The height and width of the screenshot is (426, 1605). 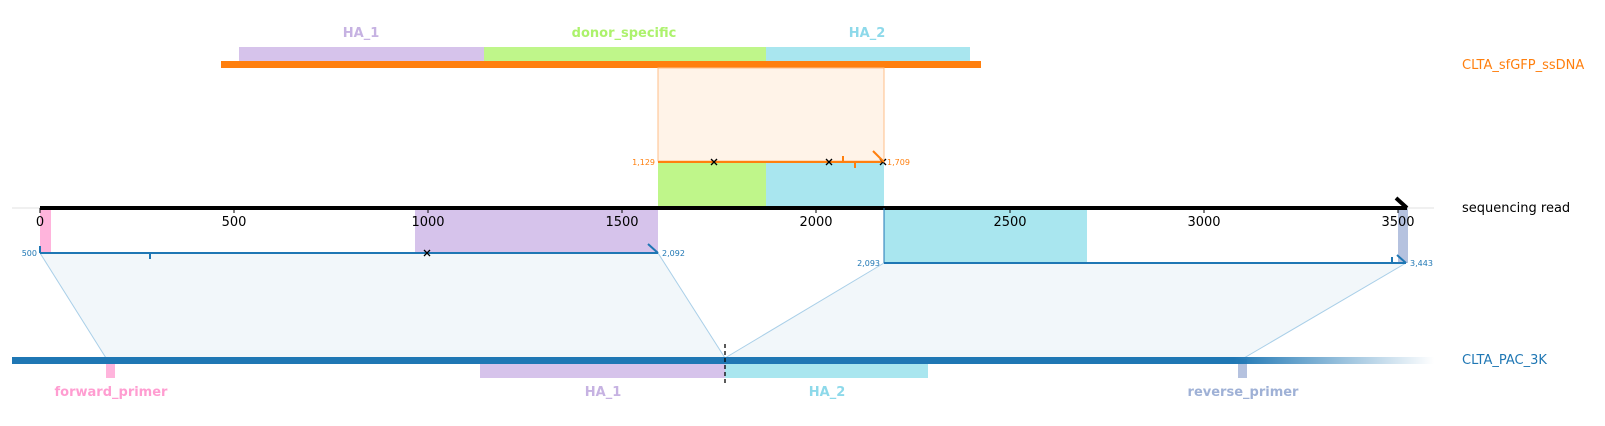 I want to click on read-axis-ticks: 0 500 1000 1500 2000 2500 3000 3500, so click(x=725, y=219).